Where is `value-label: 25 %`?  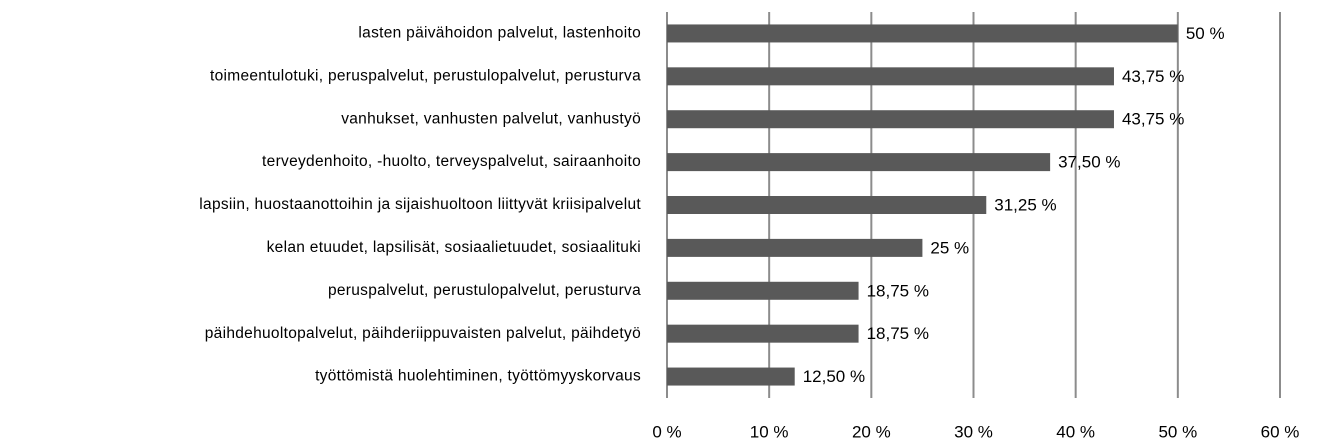
value-label: 25 % is located at coordinates (949, 247).